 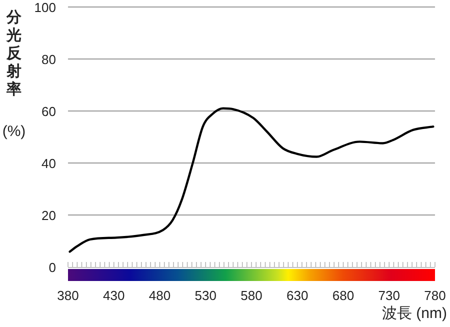 What do you see at coordinates (45, 7) in the screenshot?
I see `y-tick-label: 100` at bounding box center [45, 7].